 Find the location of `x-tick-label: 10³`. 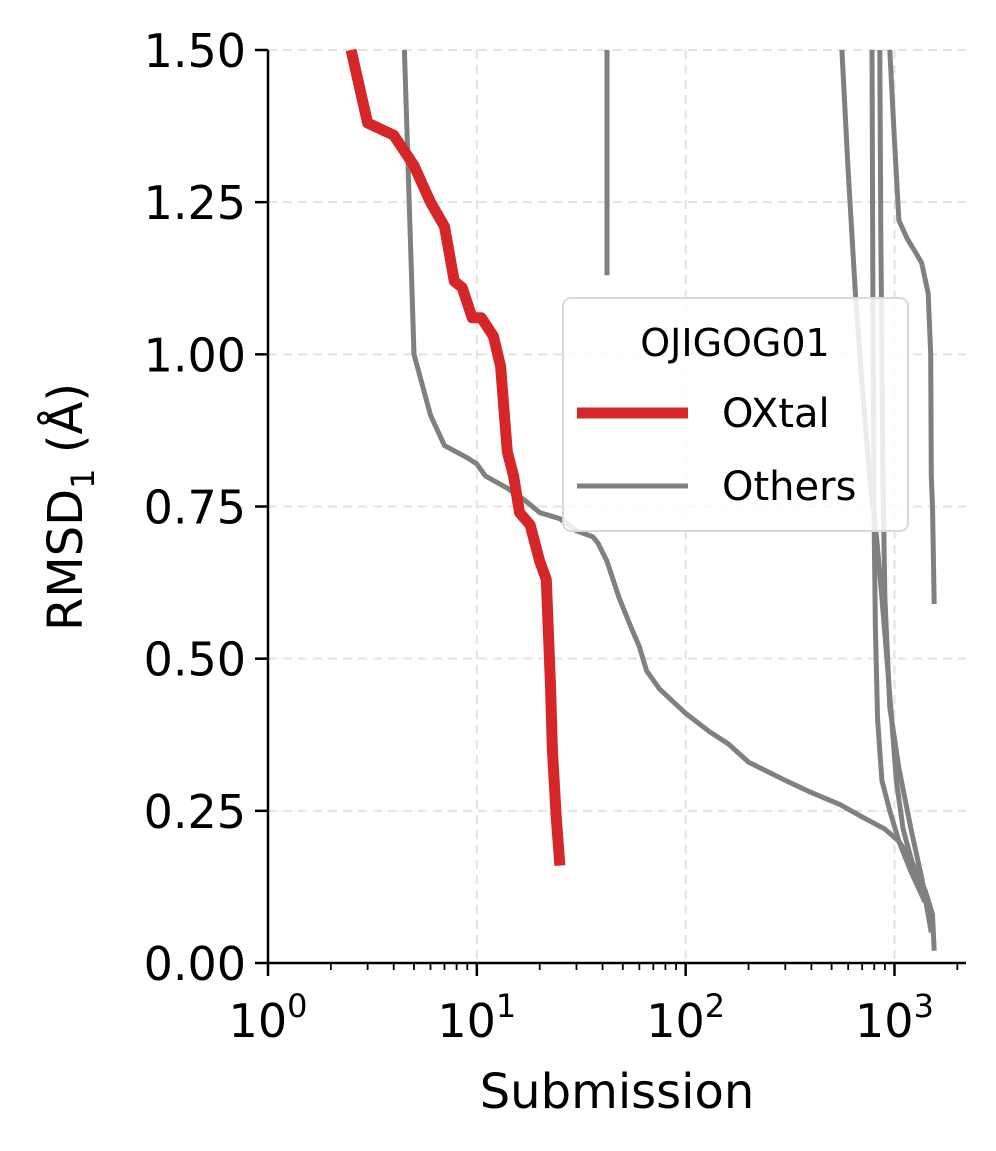

x-tick-label: 10³ is located at coordinates (894, 1017).